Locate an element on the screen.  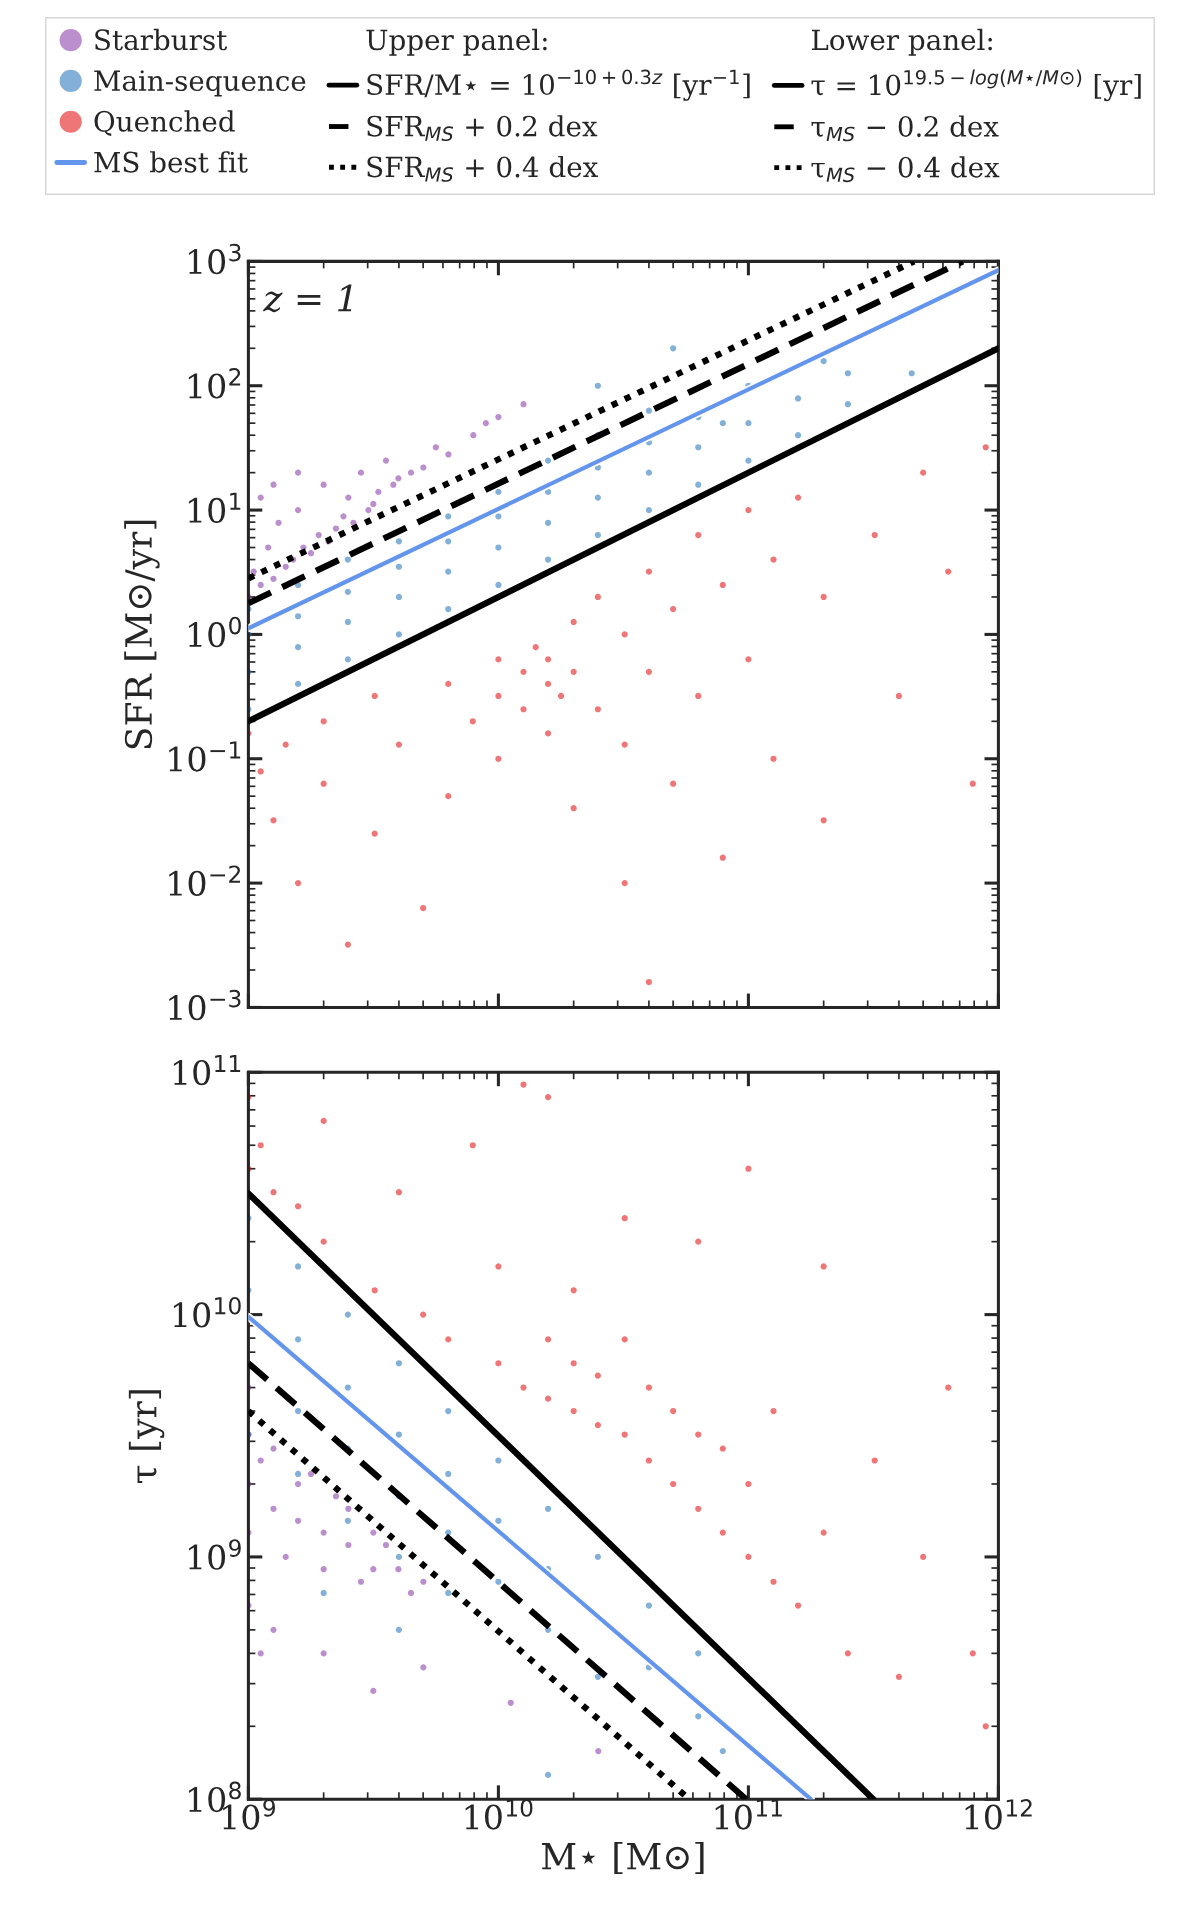
y-tick-label: 10$^{−2}$ is located at coordinates (204, 880).